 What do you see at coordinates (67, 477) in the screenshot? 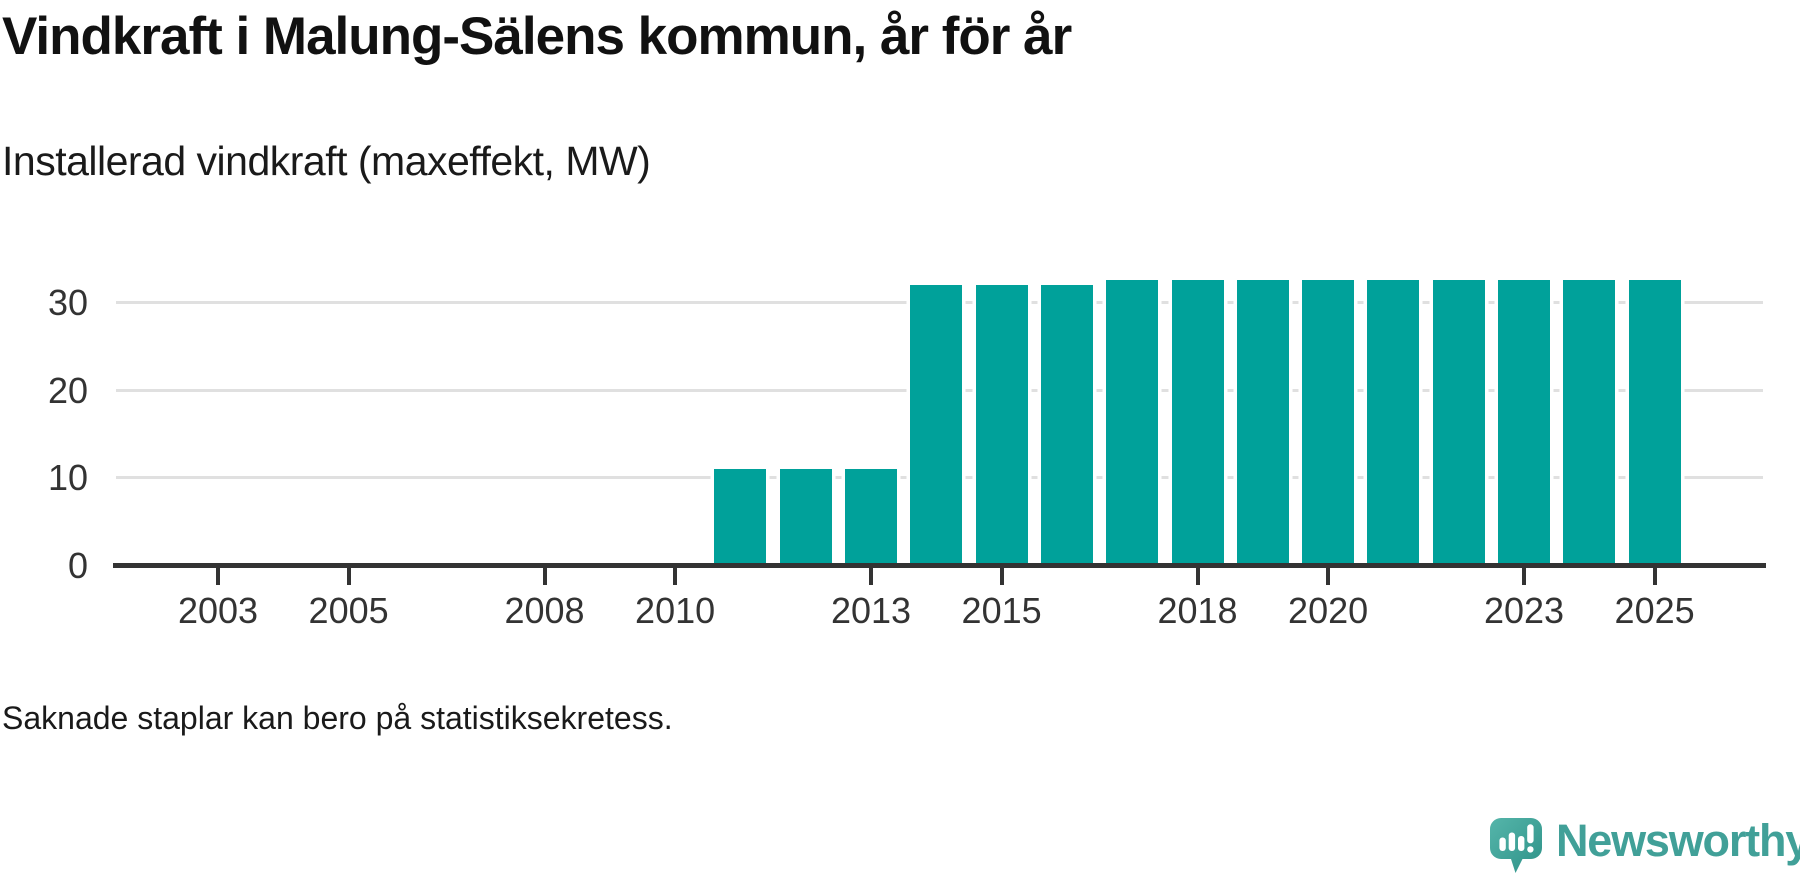
I see `y-axis-label-10: 10` at bounding box center [67, 477].